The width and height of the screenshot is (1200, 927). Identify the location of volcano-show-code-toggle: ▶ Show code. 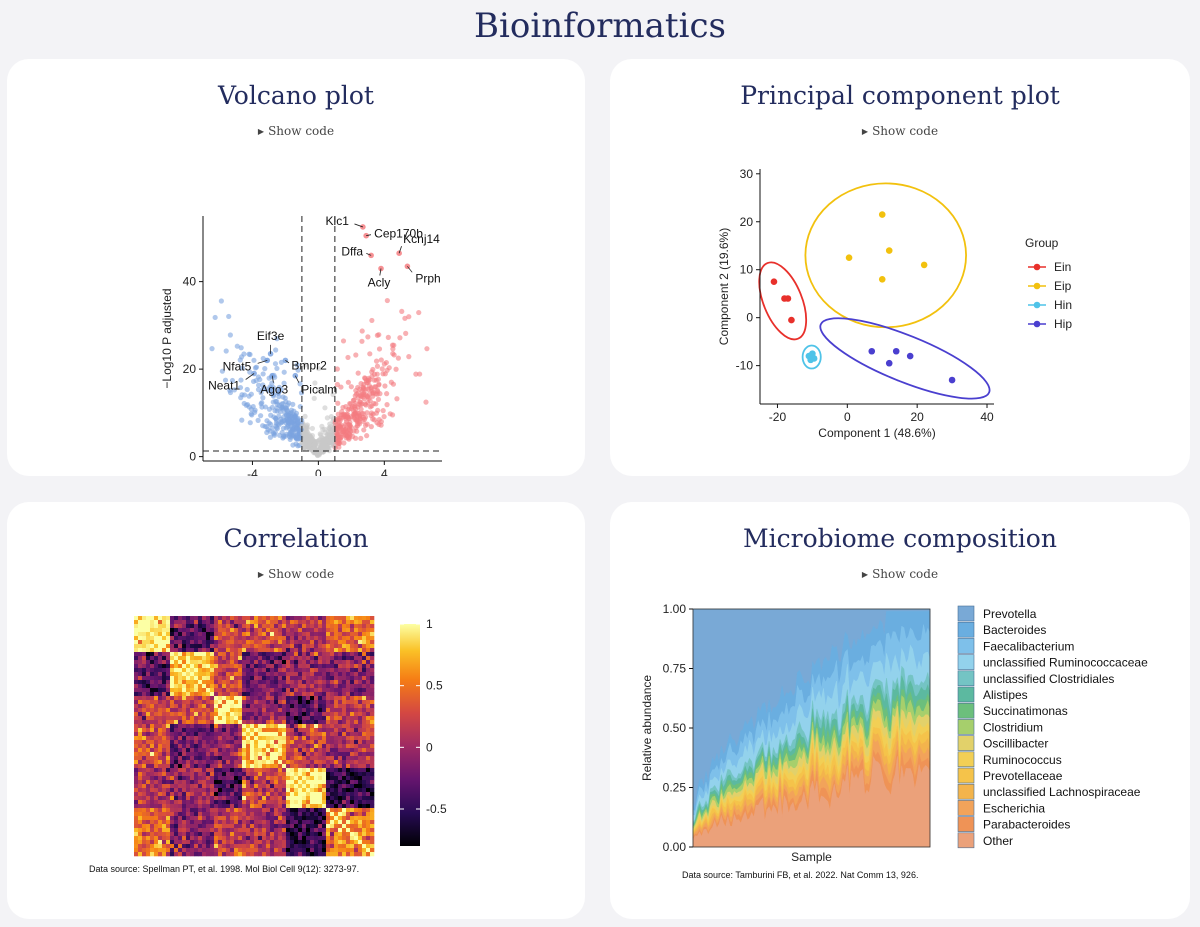
(296, 131).